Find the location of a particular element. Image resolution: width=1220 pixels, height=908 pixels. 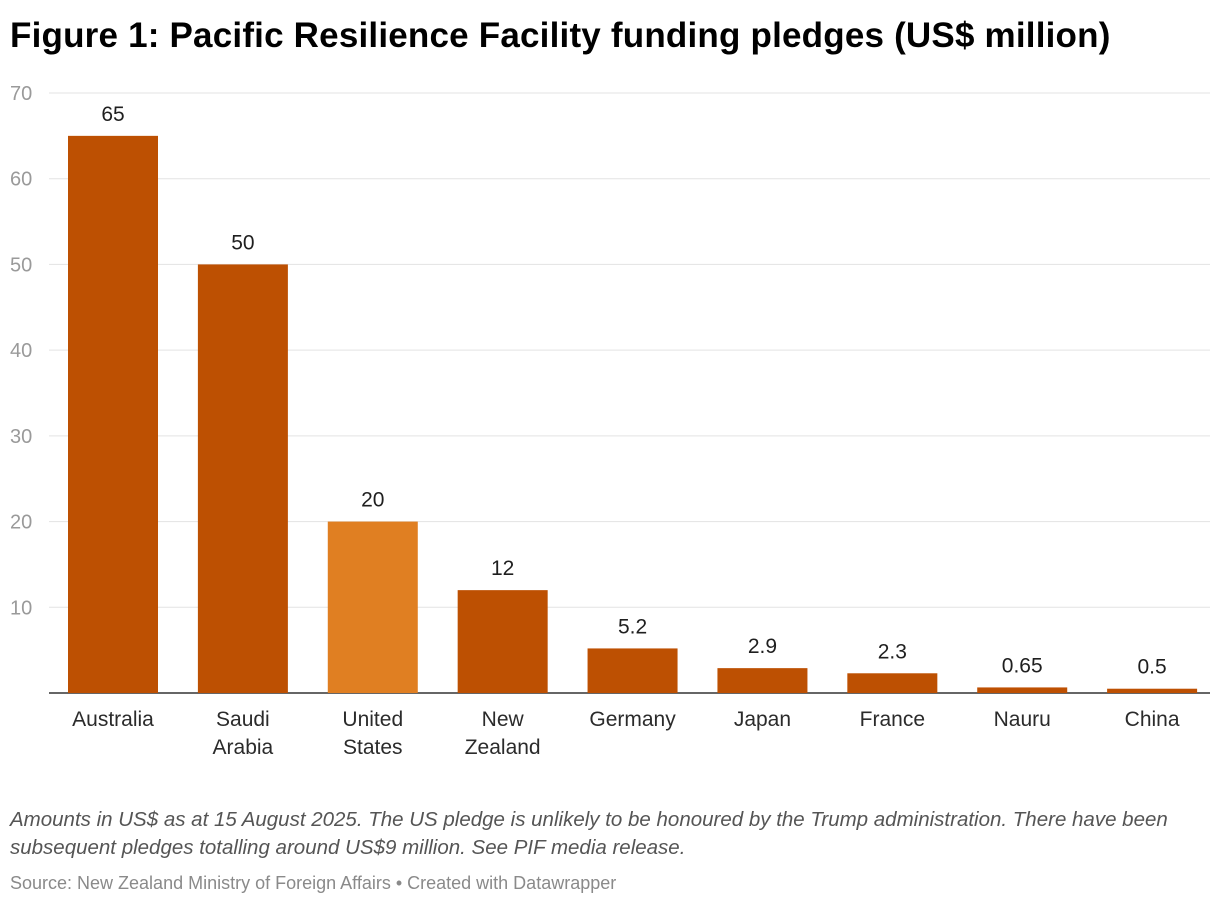

category-label: Zealand is located at coordinates (503, 747).